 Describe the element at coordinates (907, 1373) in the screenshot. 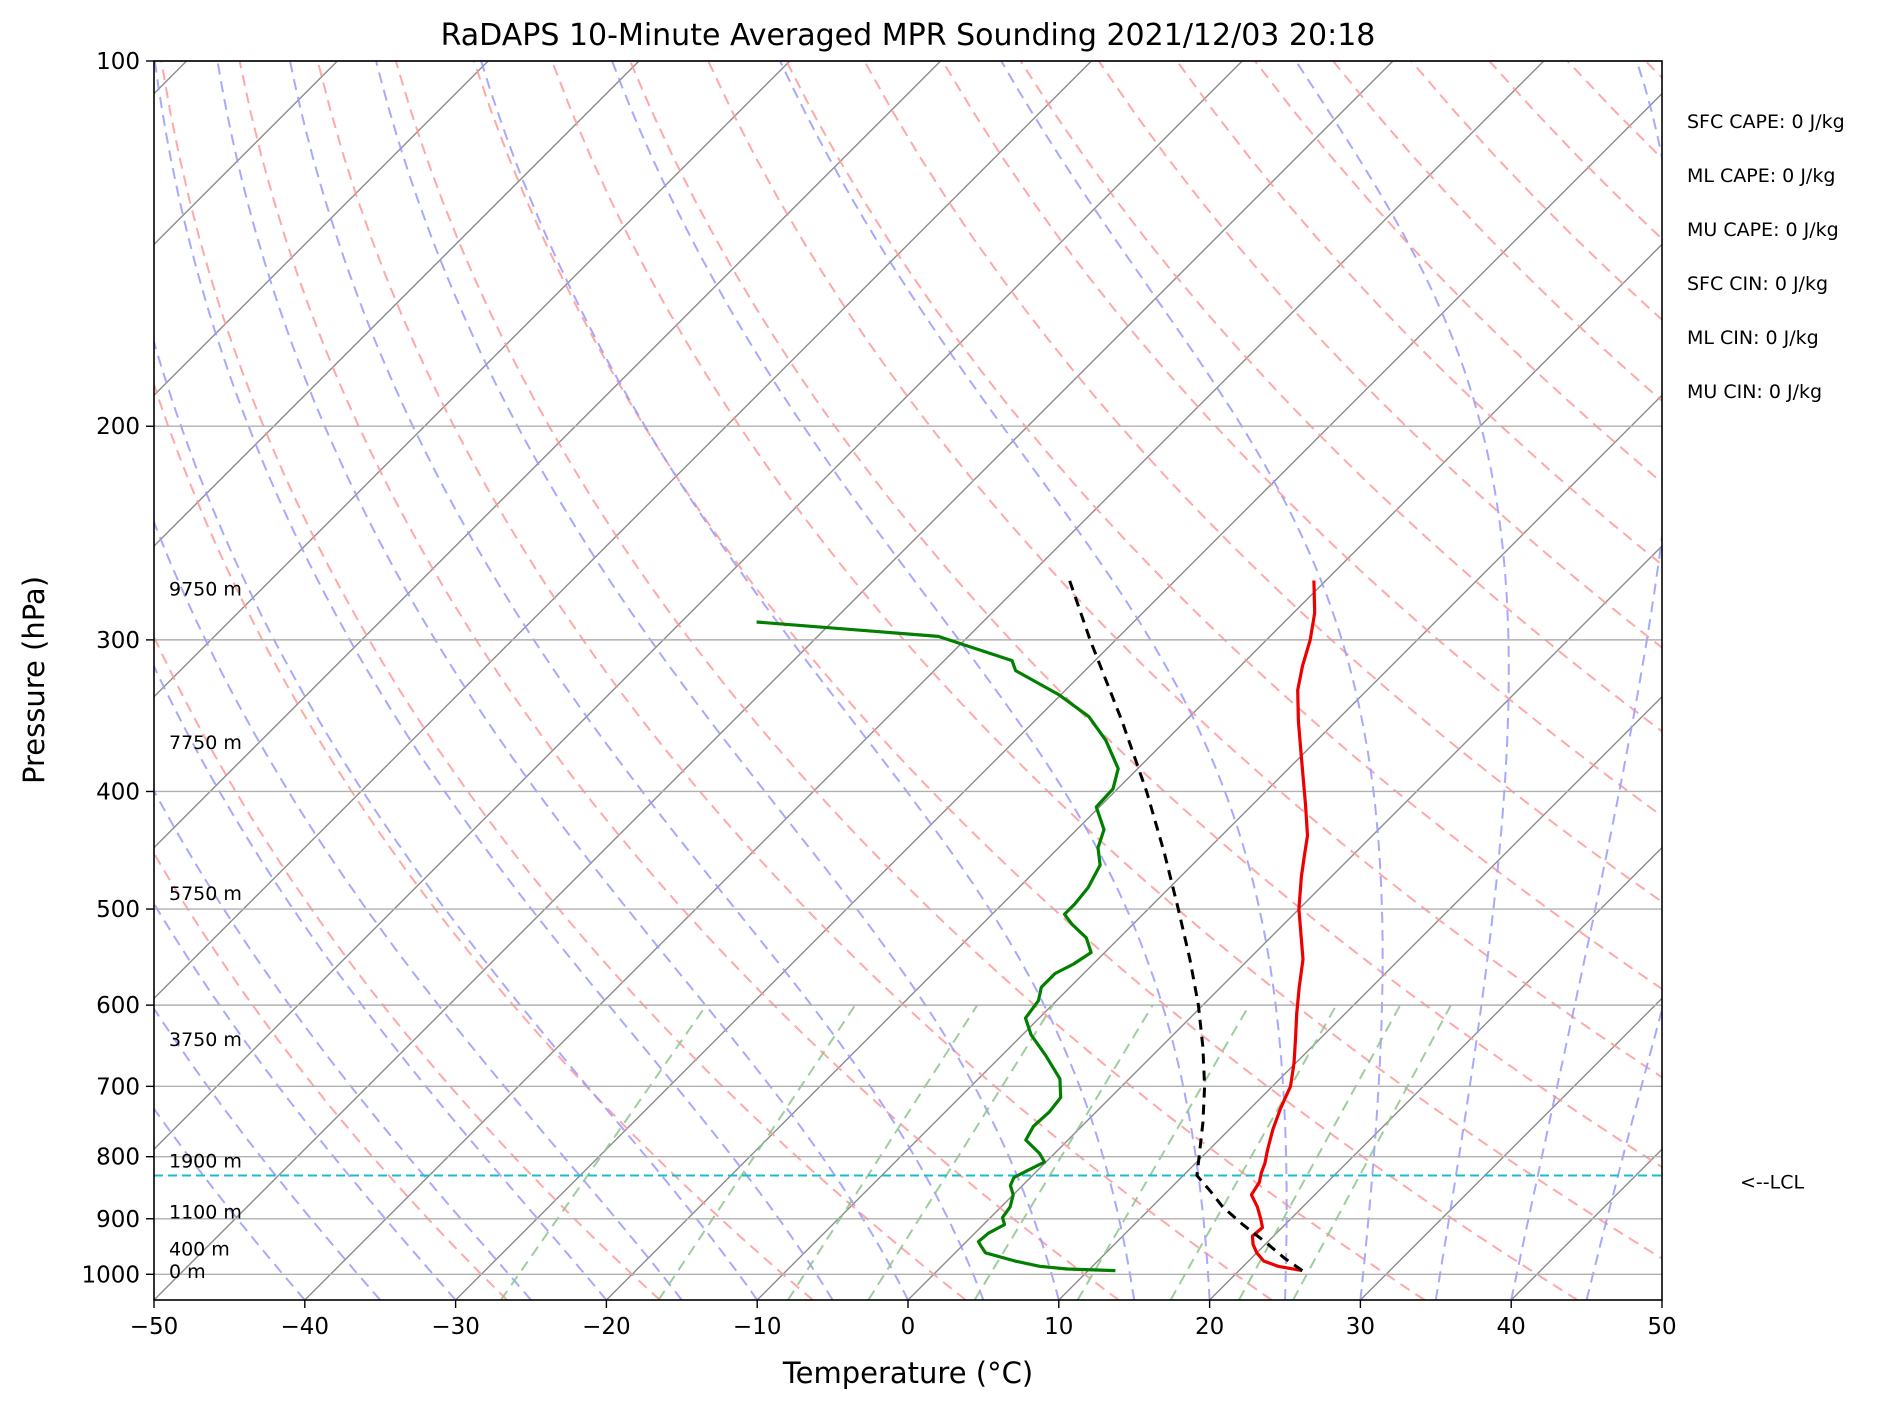

I see `x-axis-label: Temperature (°C)` at that location.